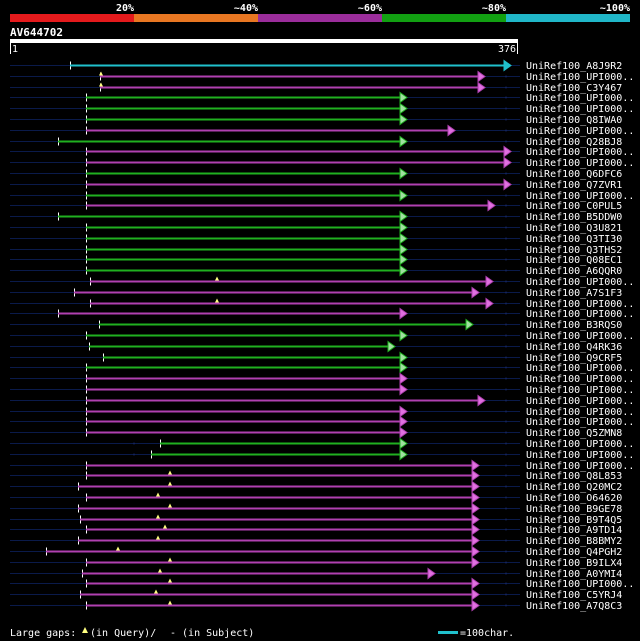 This screenshot has height=641, width=640. Describe the element at coordinates (316, 508) in the screenshot. I see `hit-row: UniRef100_B9GE78` at that location.